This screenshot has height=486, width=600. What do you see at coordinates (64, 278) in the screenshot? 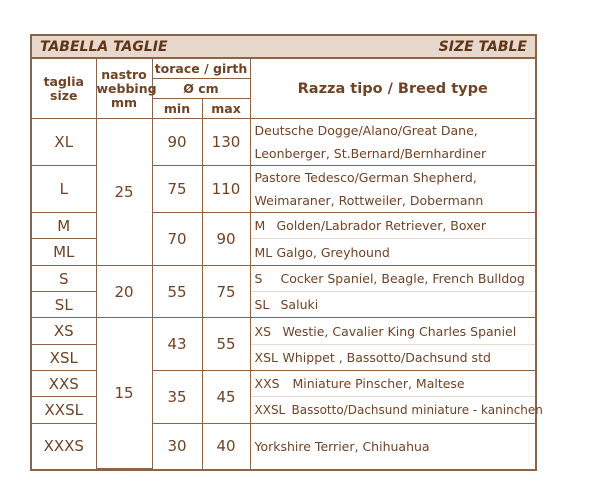
I see `size-cell: S` at bounding box center [64, 278].